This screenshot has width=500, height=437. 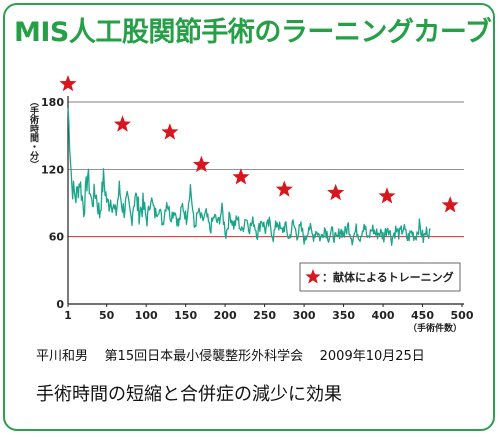 What do you see at coordinates (57, 237) in the screenshot?
I see `y-tick-60: 60` at bounding box center [57, 237].